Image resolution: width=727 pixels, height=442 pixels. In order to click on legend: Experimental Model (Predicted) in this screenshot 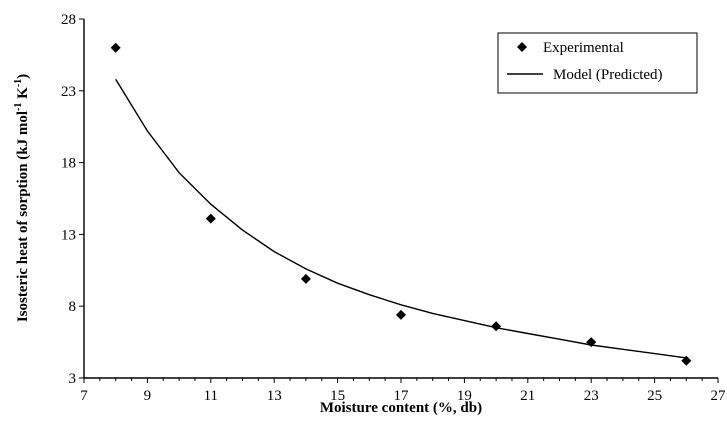, I will do `click(597, 63)`.